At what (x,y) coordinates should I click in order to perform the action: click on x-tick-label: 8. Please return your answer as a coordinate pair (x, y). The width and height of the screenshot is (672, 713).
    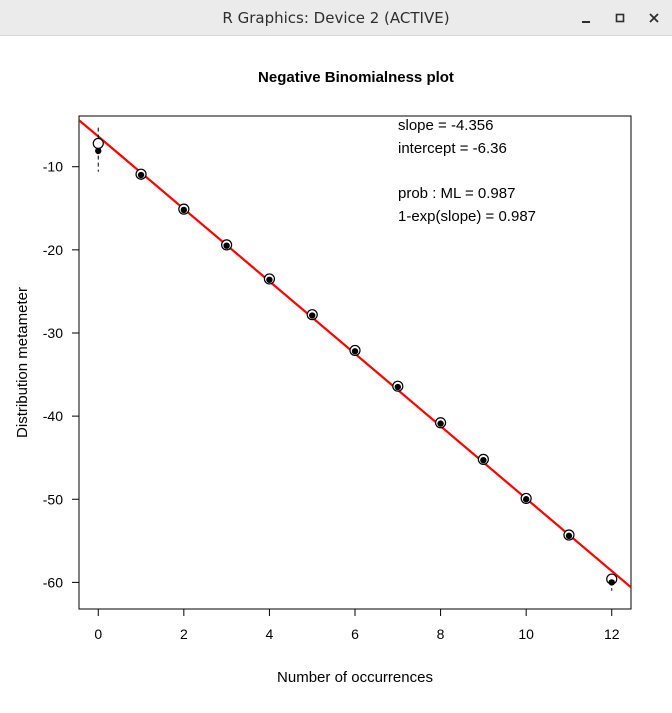
    Looking at the image, I should click on (441, 634).